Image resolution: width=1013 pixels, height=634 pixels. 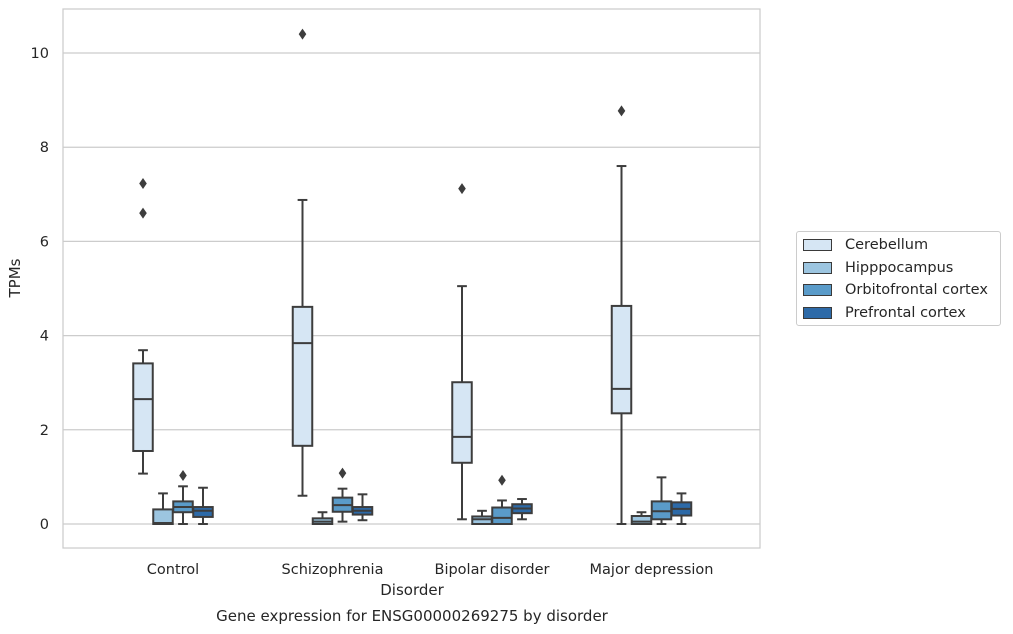 I want to click on legend-label: Hipppocampus, so click(x=899, y=268).